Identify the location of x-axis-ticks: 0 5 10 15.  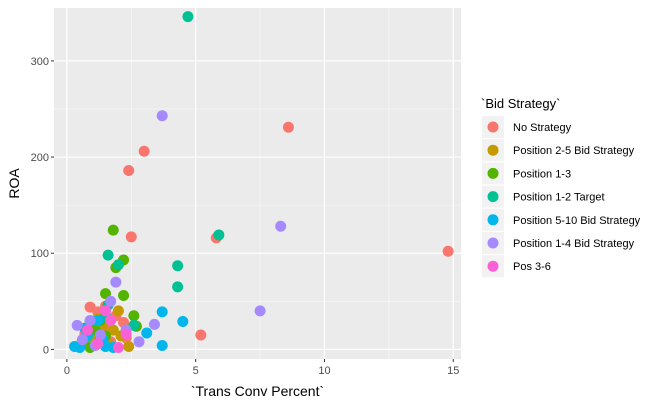
(261, 368).